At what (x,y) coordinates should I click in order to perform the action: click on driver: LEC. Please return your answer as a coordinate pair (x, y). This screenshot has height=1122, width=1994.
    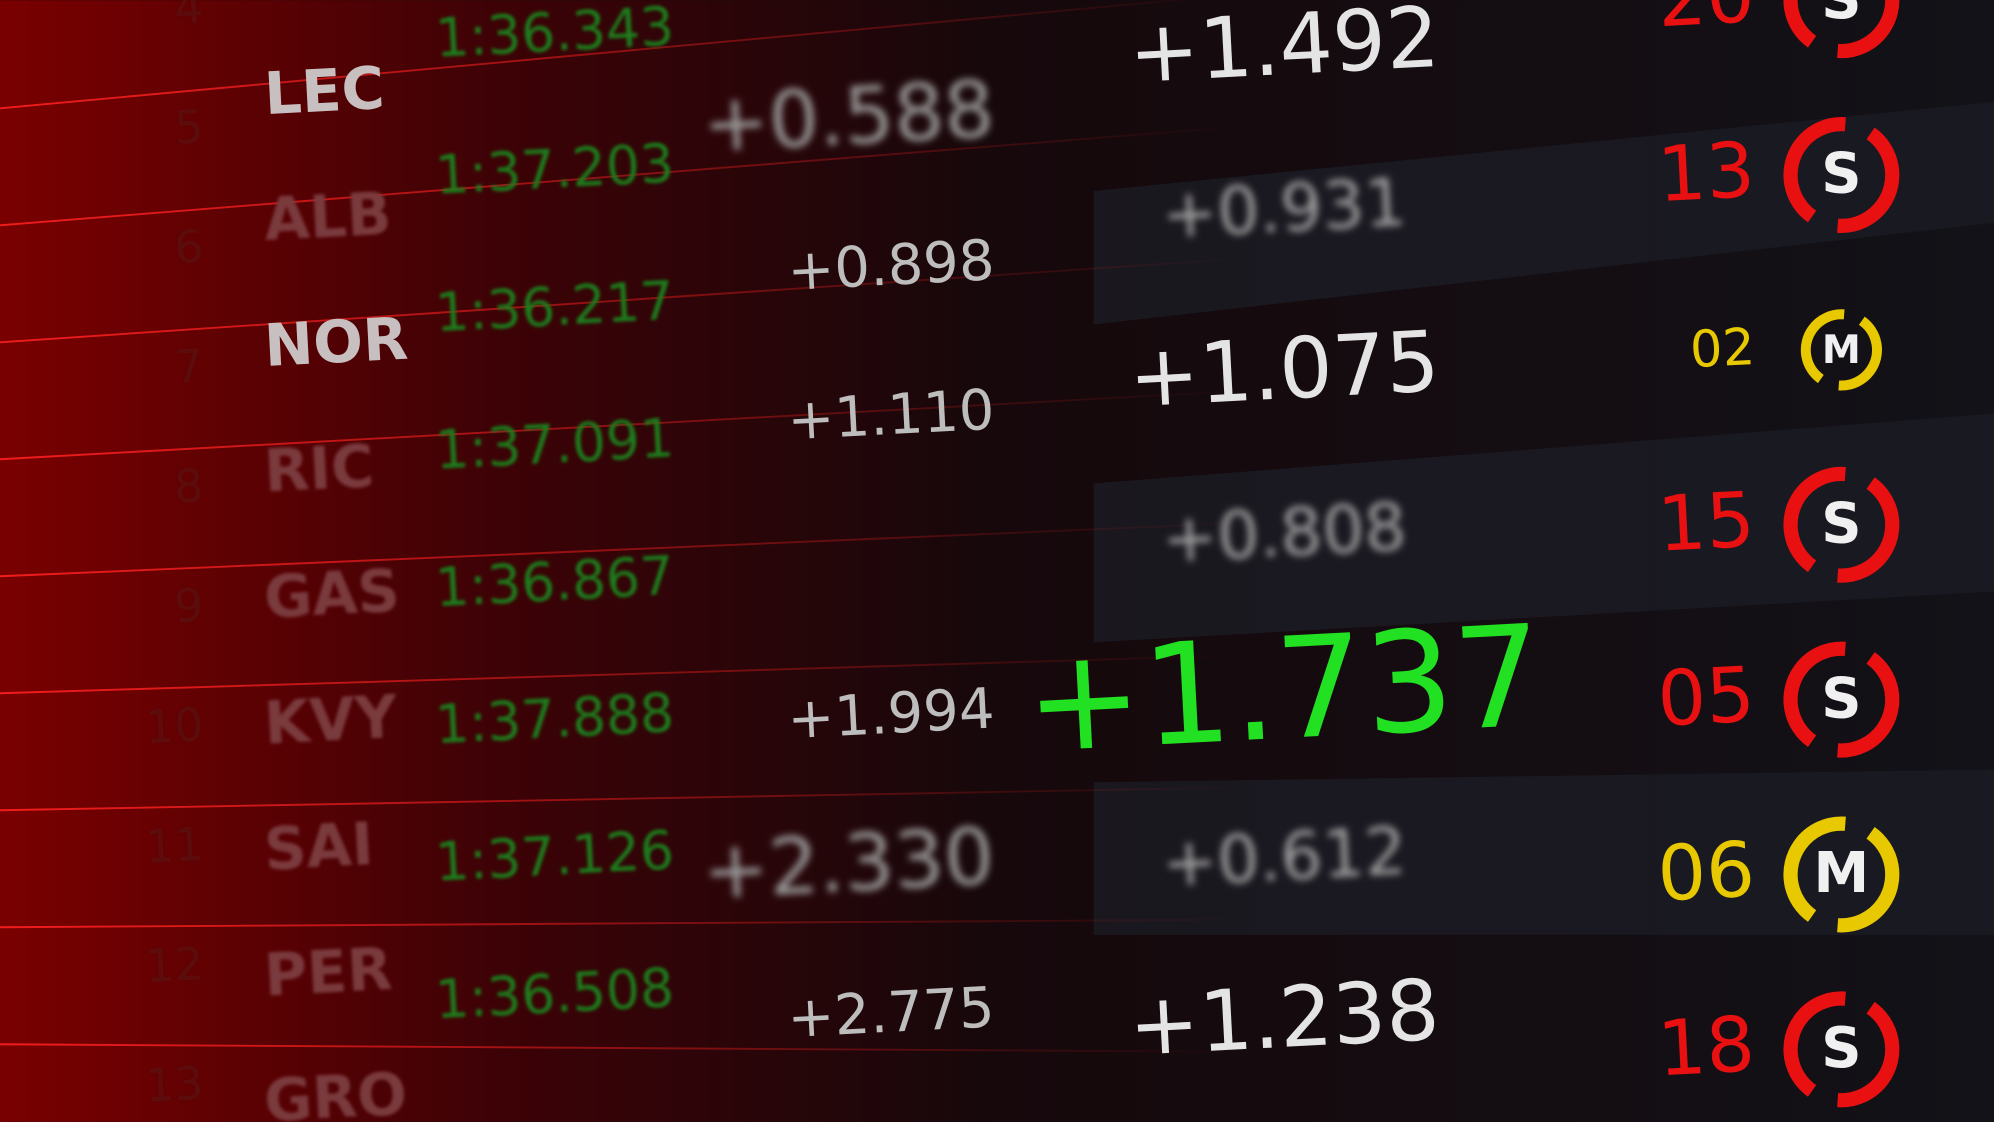
    Looking at the image, I should click on (325, 91).